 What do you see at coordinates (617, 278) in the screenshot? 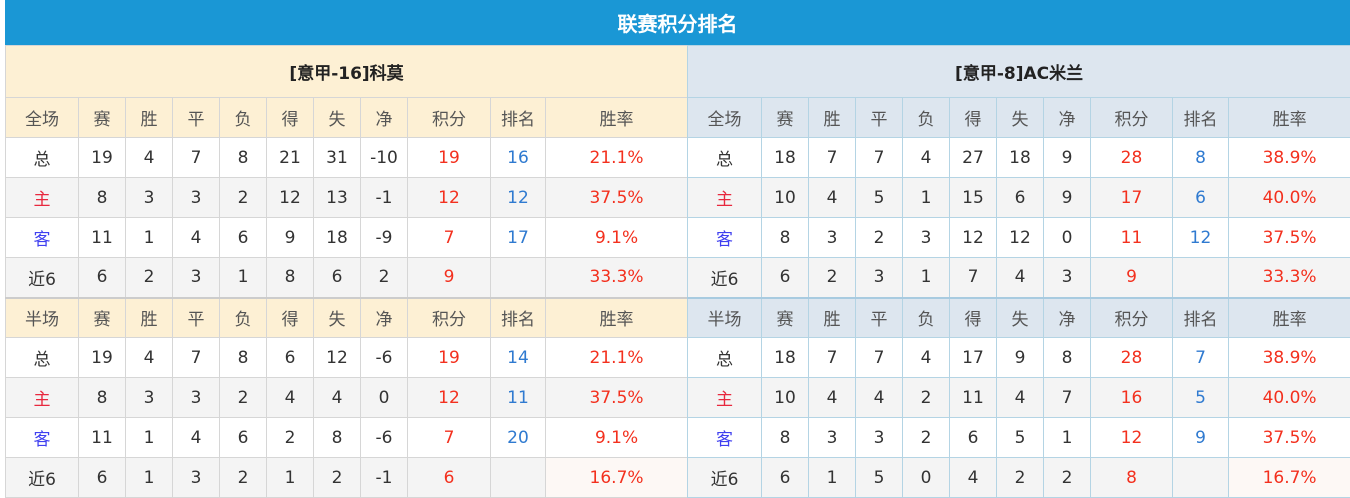
I see `win-rate-cell: 33.3%` at bounding box center [617, 278].